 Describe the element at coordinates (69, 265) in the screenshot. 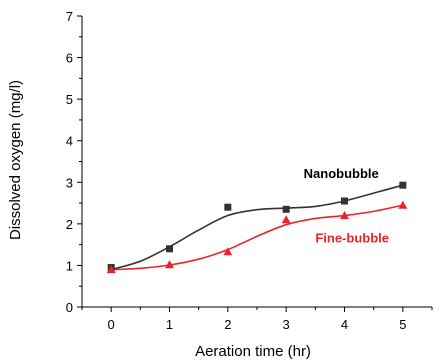

I see `y-tick-label: 1` at that location.